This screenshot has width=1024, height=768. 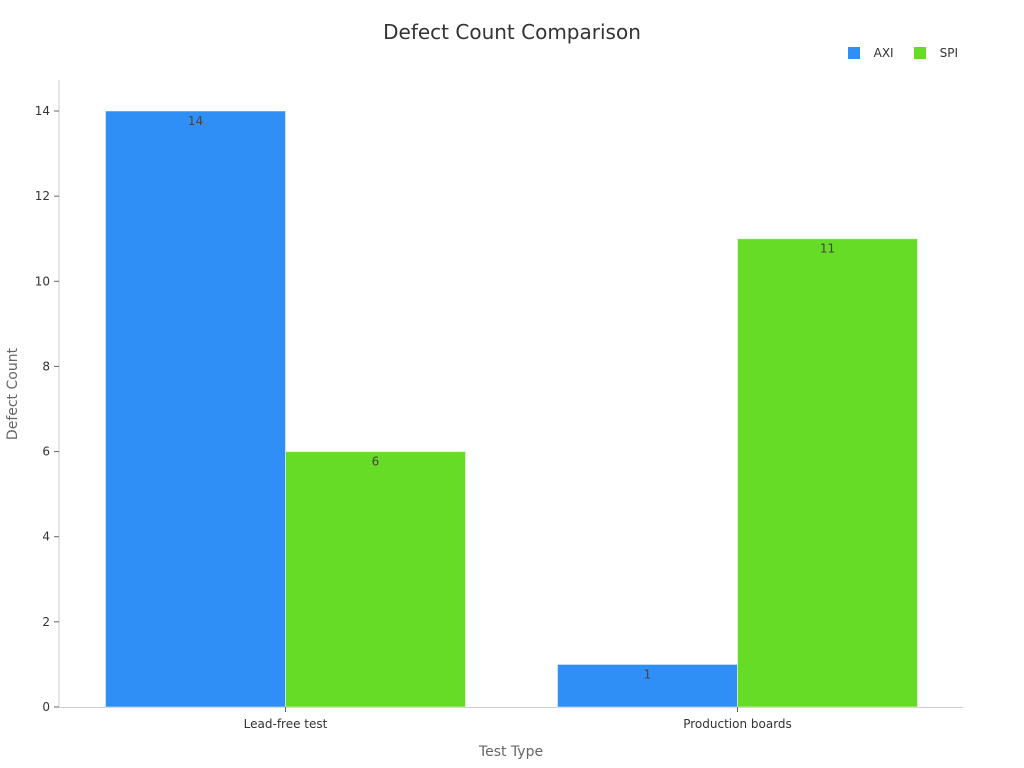 What do you see at coordinates (286, 724) in the screenshot?
I see `x-tick-label: Lead-free test` at bounding box center [286, 724].